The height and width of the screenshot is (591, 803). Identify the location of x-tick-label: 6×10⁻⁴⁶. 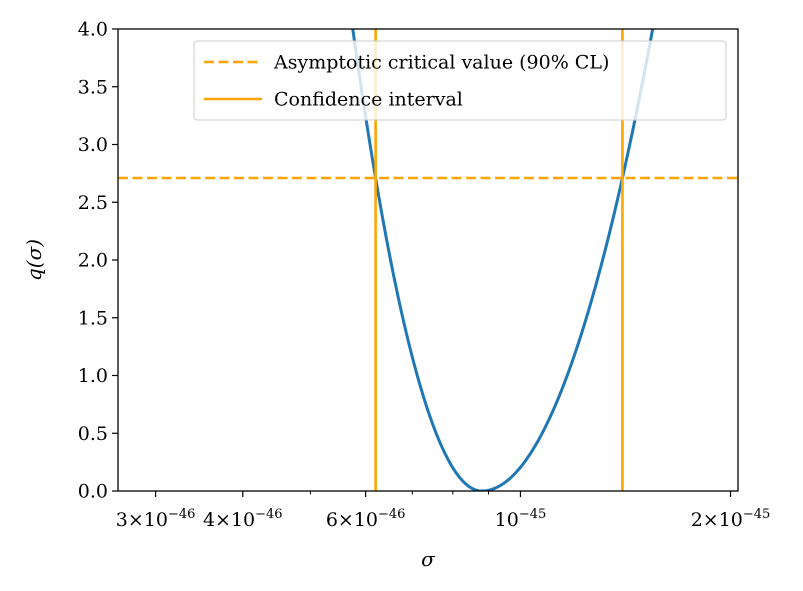
(366, 519).